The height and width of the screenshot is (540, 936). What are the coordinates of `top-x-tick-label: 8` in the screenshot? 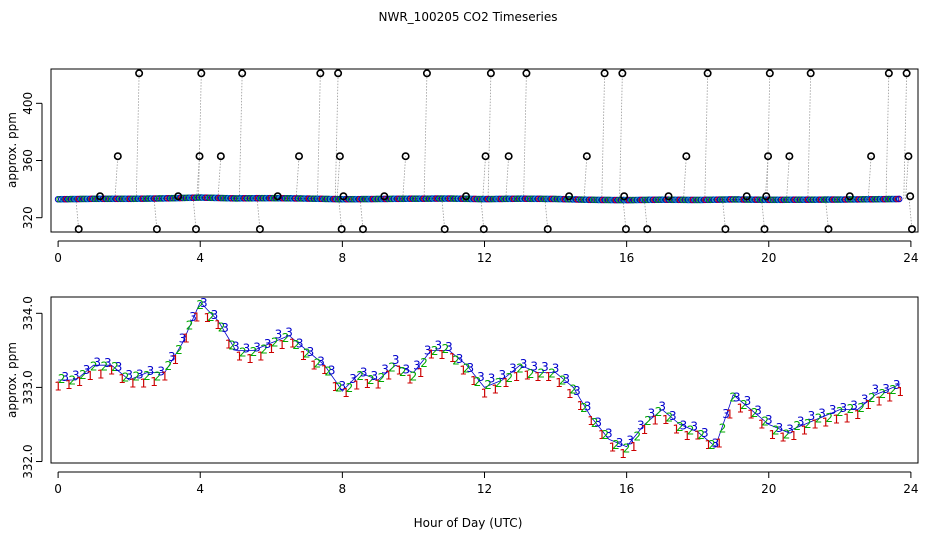 It's located at (343, 258).